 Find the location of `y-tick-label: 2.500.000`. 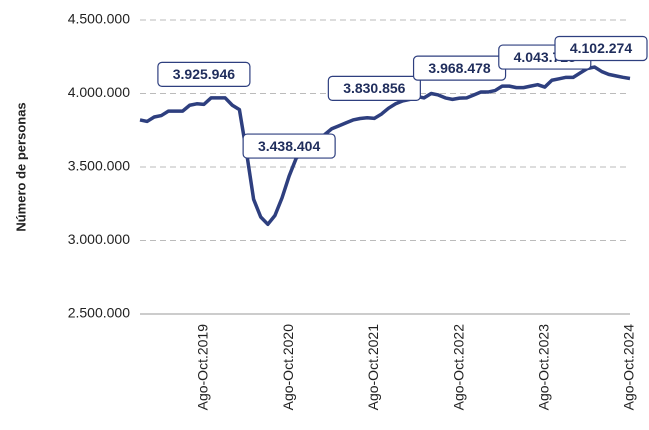

y-tick-label: 2.500.000 is located at coordinates (99, 313).